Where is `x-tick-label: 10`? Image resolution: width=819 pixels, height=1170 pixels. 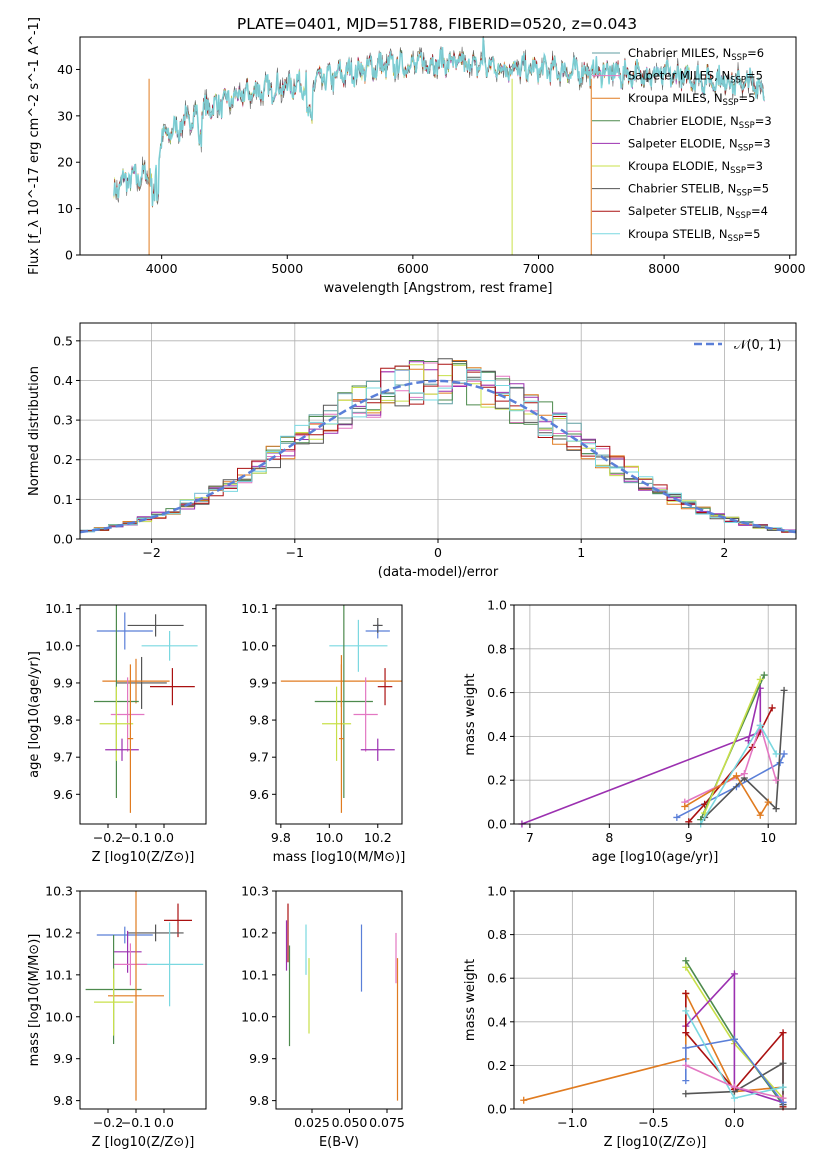
x-tick-label: 10 is located at coordinates (768, 837).